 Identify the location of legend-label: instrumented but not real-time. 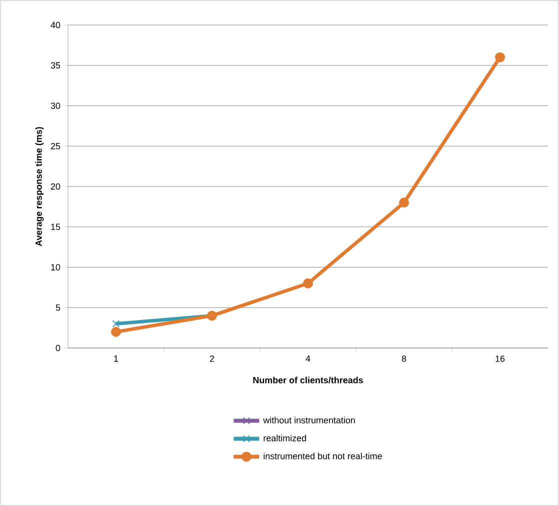
(323, 456).